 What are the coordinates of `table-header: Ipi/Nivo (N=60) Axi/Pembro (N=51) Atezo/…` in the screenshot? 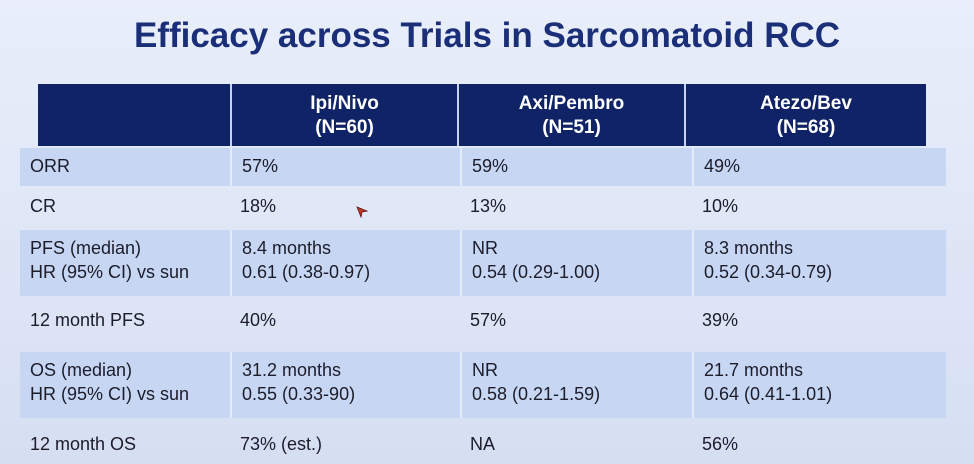 It's located at (482, 115).